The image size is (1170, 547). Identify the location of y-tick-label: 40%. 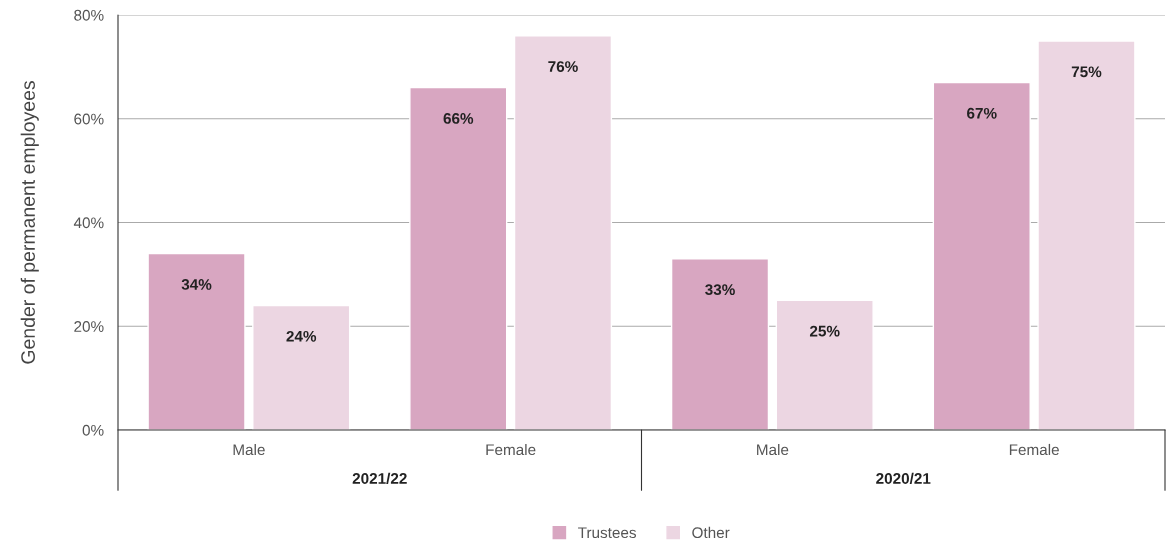
(88, 223).